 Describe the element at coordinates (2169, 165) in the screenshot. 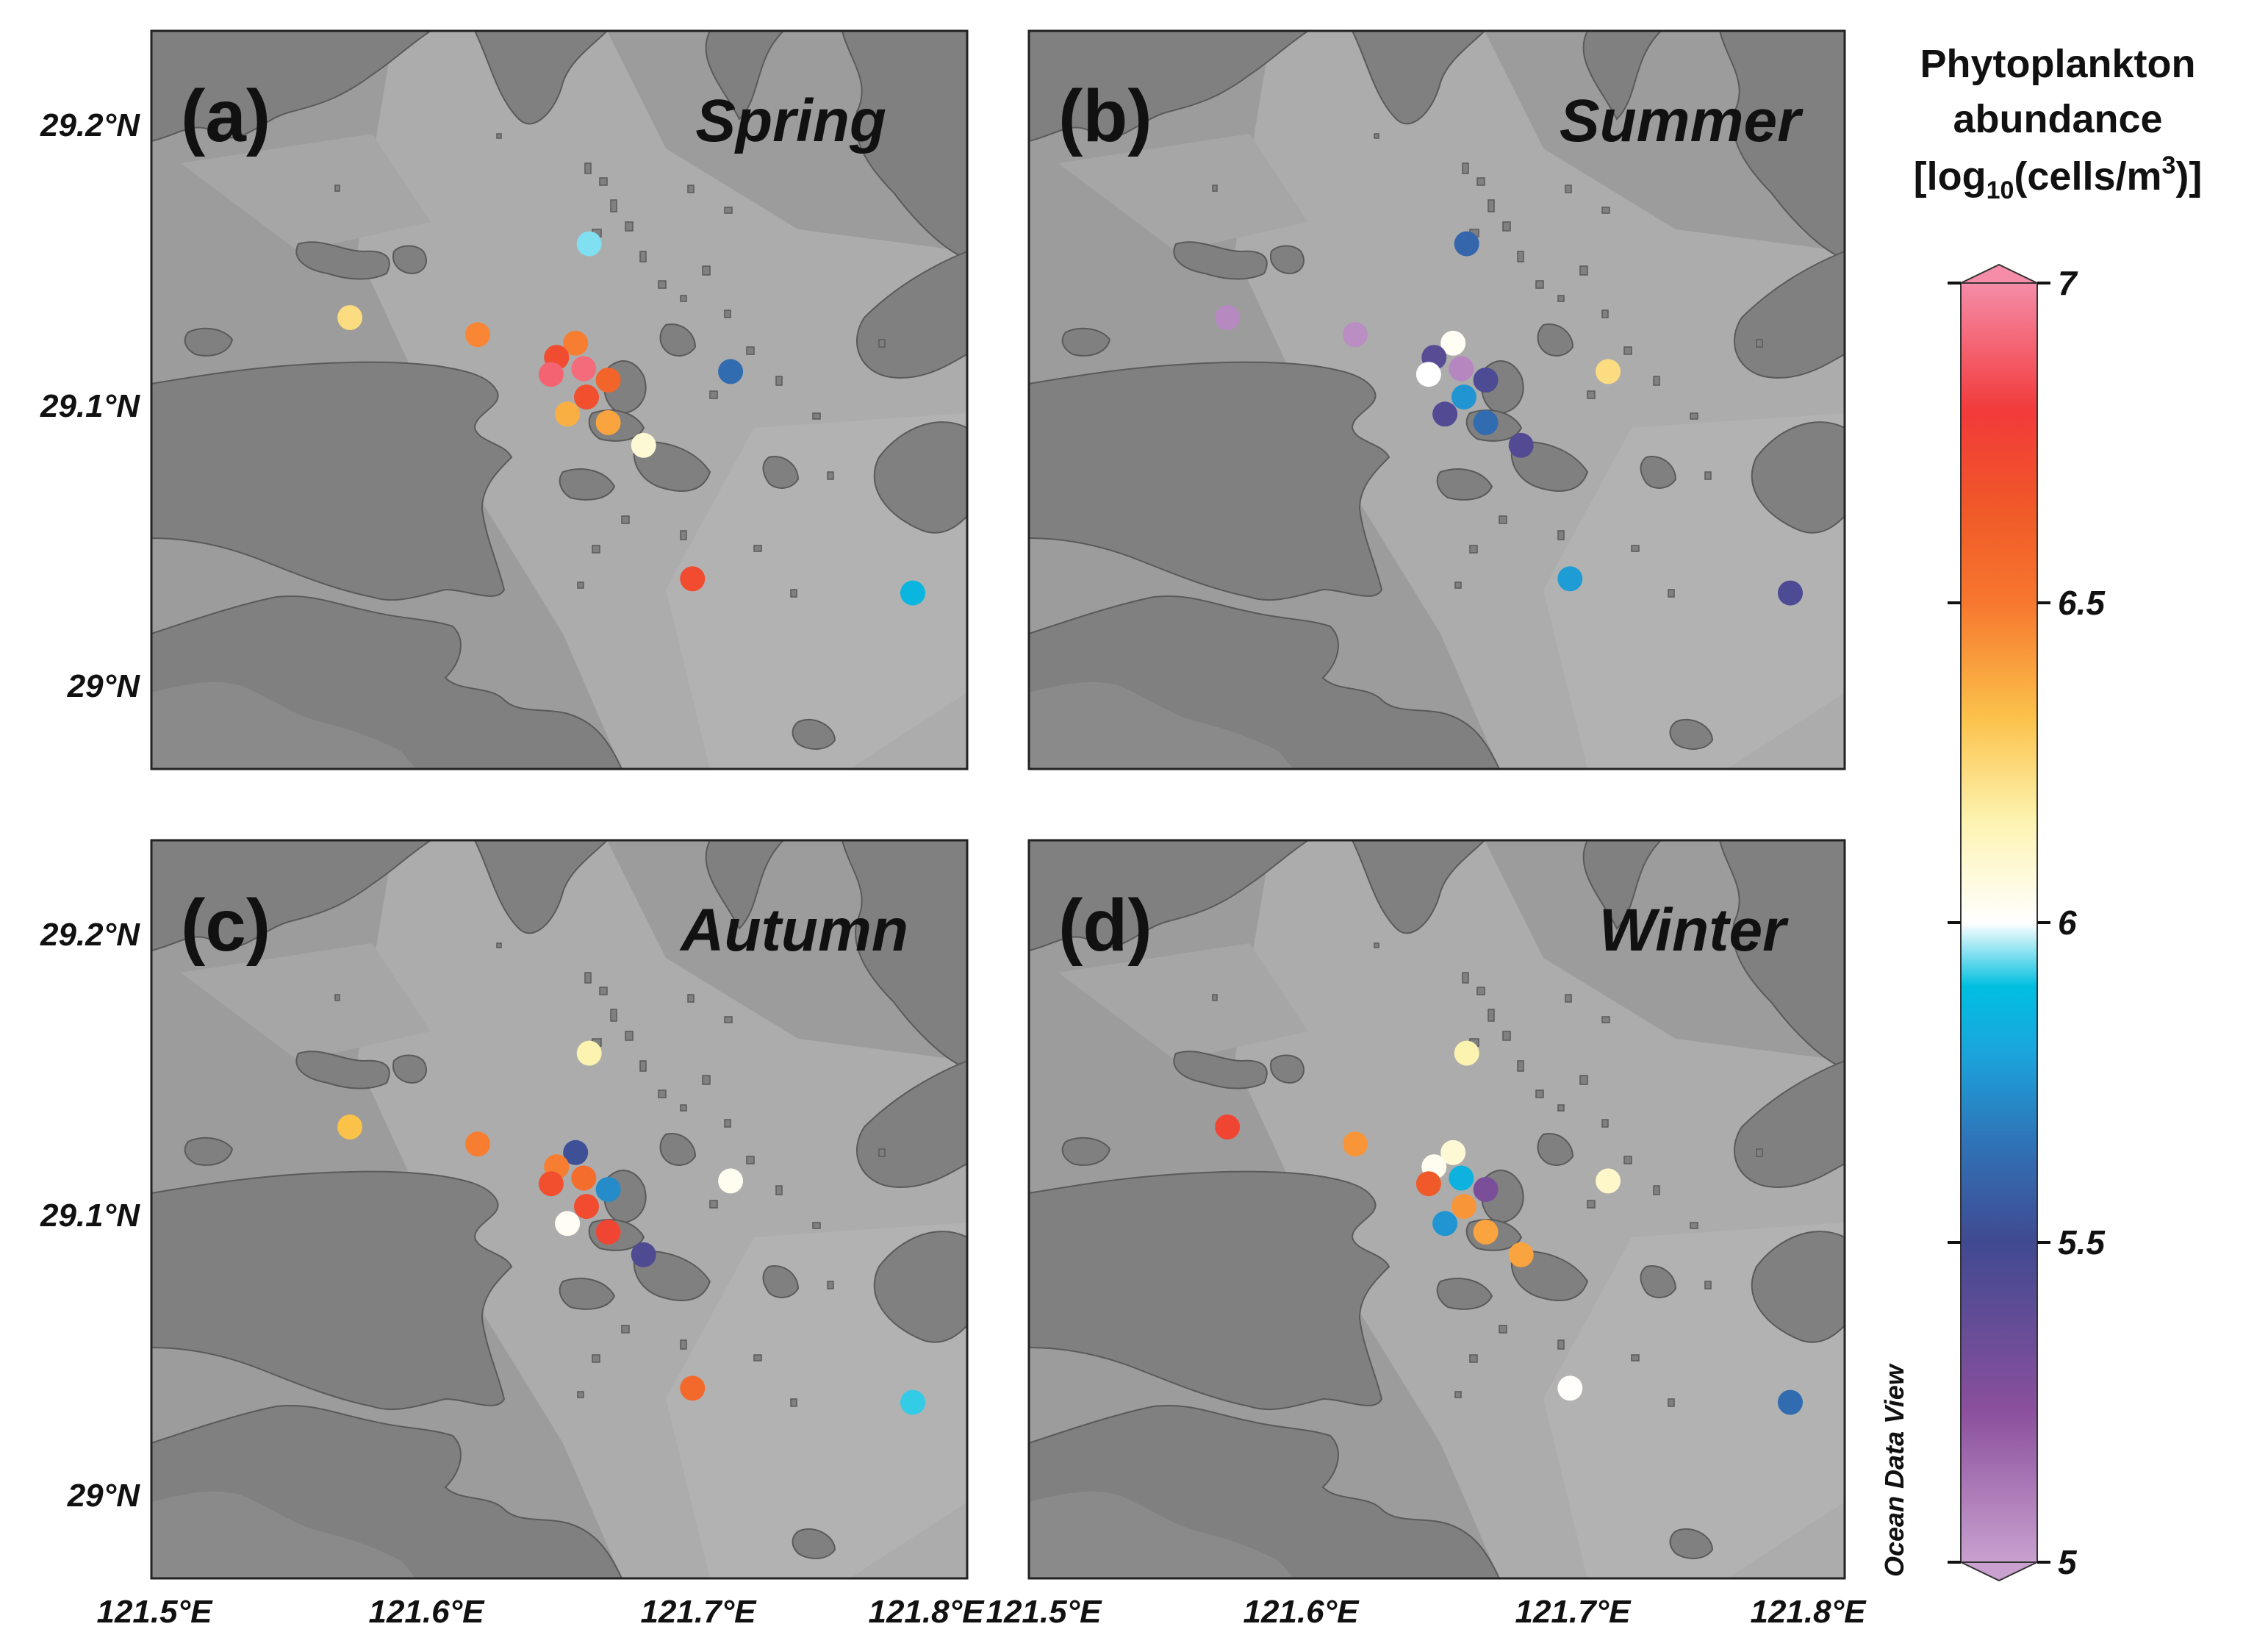

I see `colorbar-title-sup: 3` at that location.